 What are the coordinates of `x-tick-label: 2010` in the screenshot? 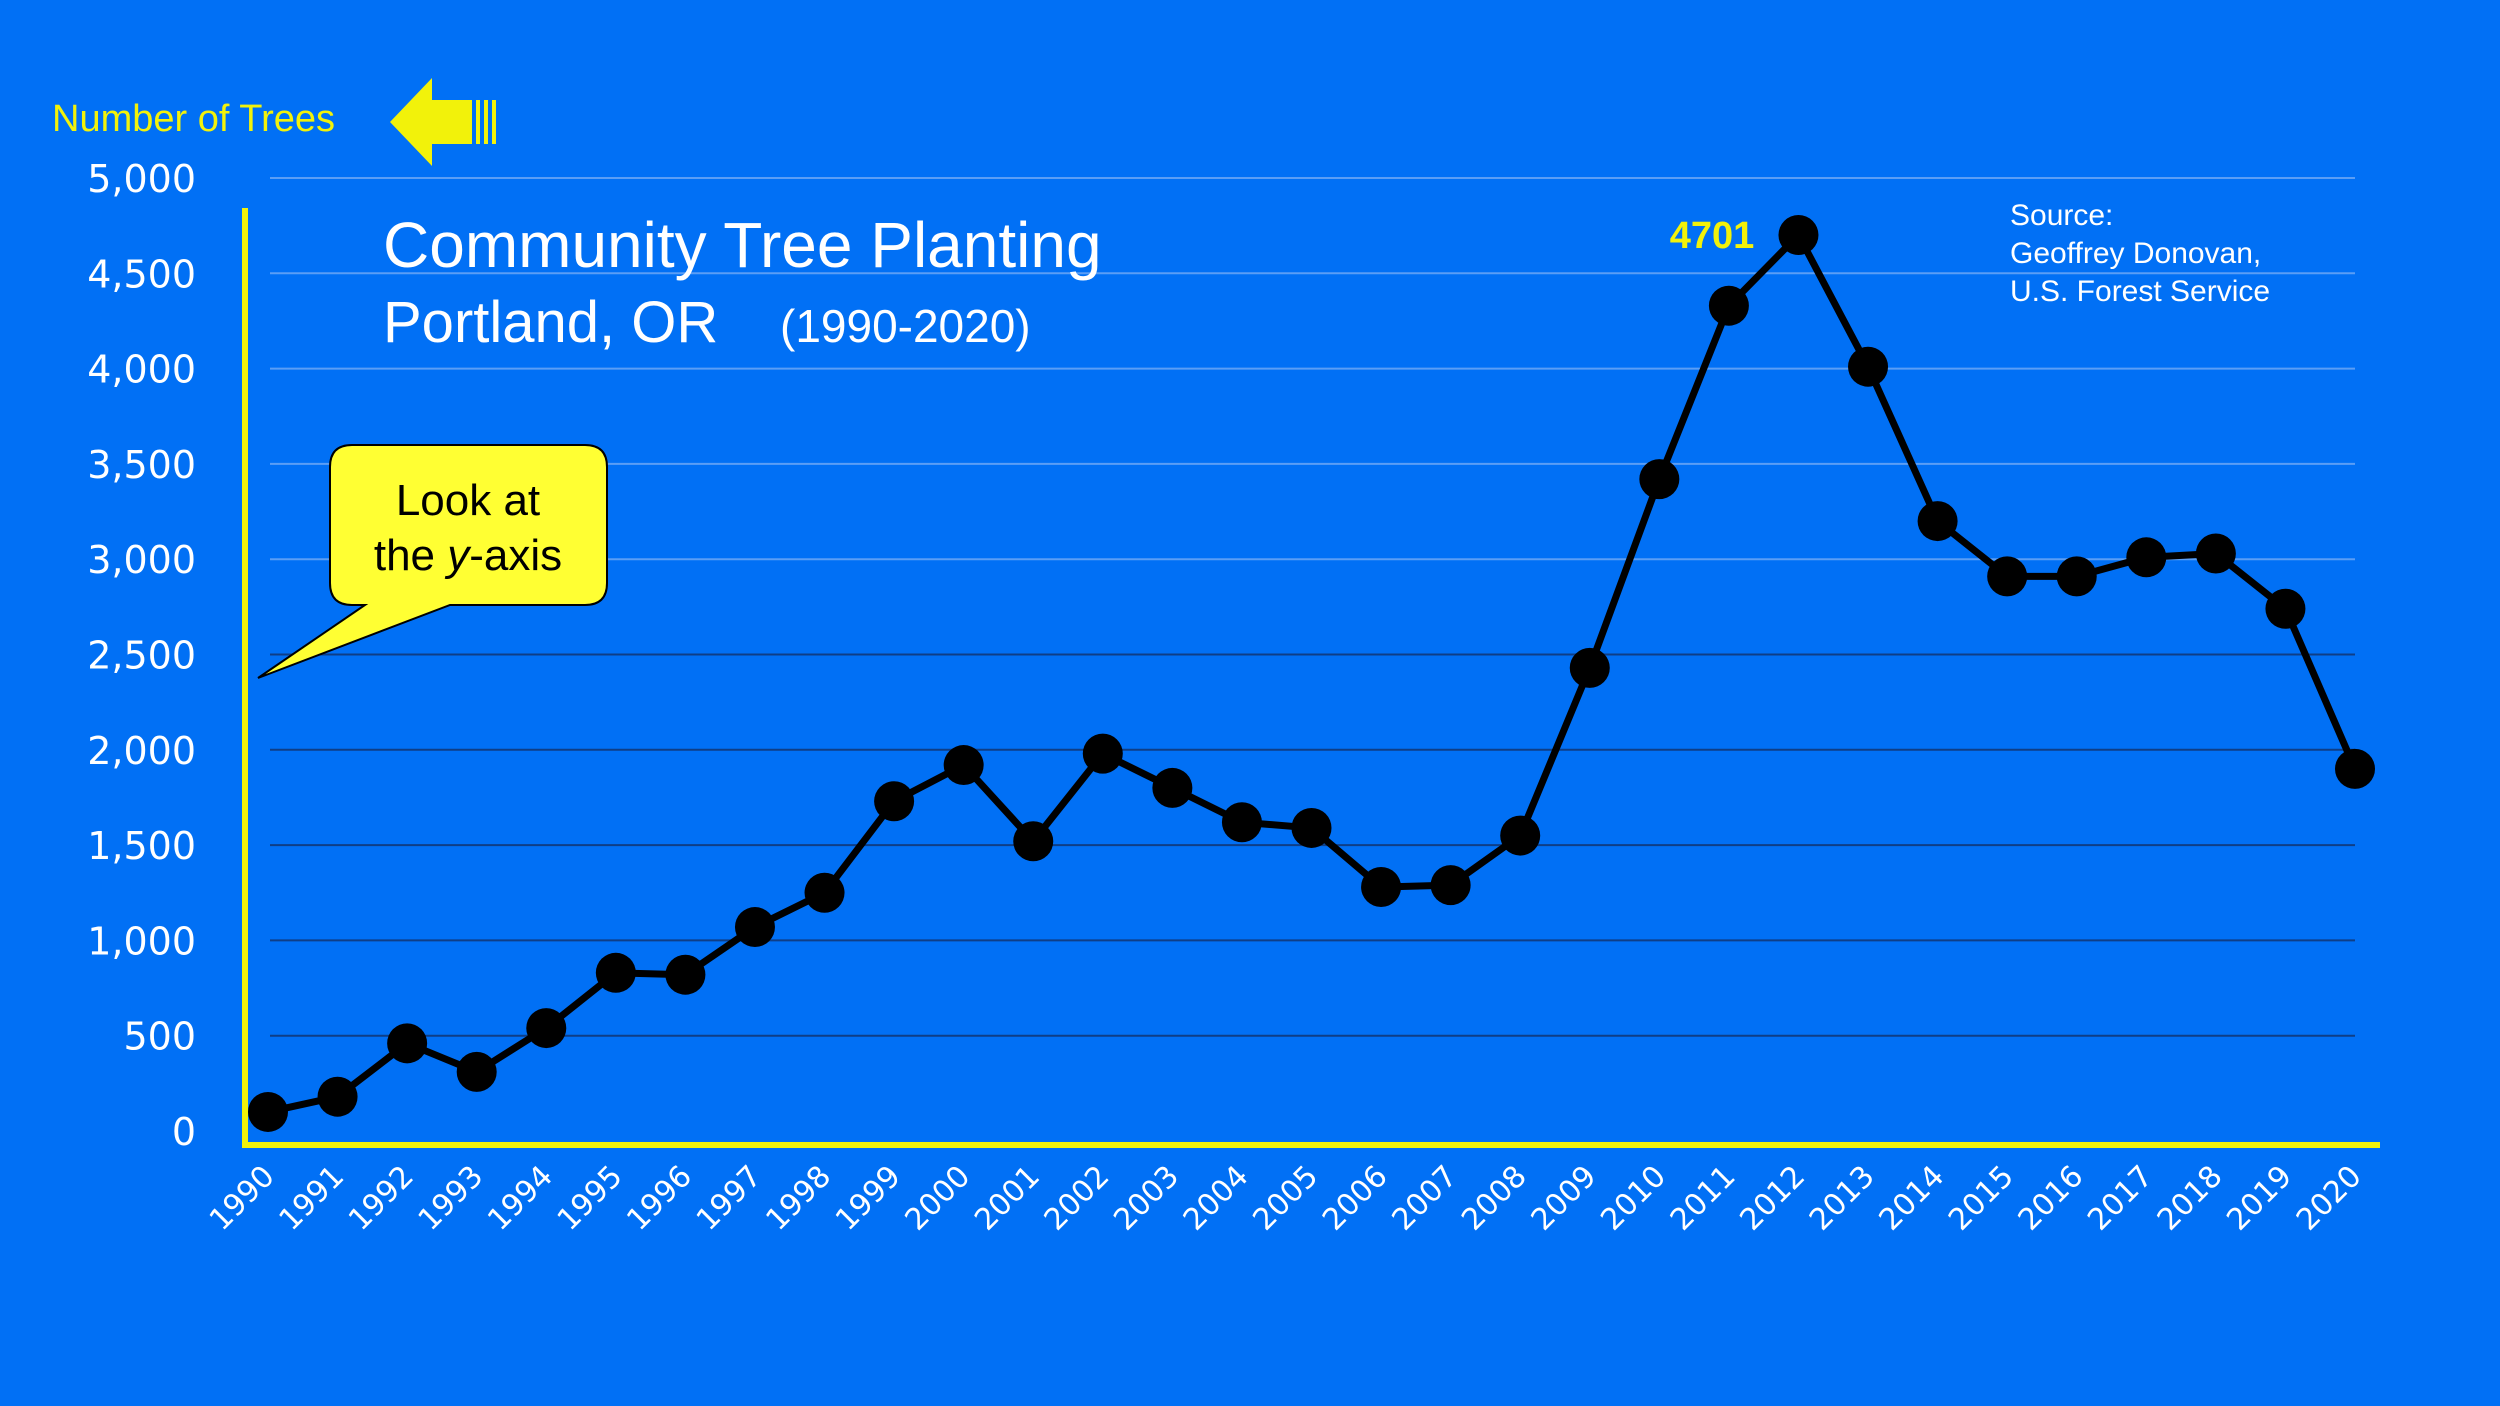 It's located at (1633, 1198).